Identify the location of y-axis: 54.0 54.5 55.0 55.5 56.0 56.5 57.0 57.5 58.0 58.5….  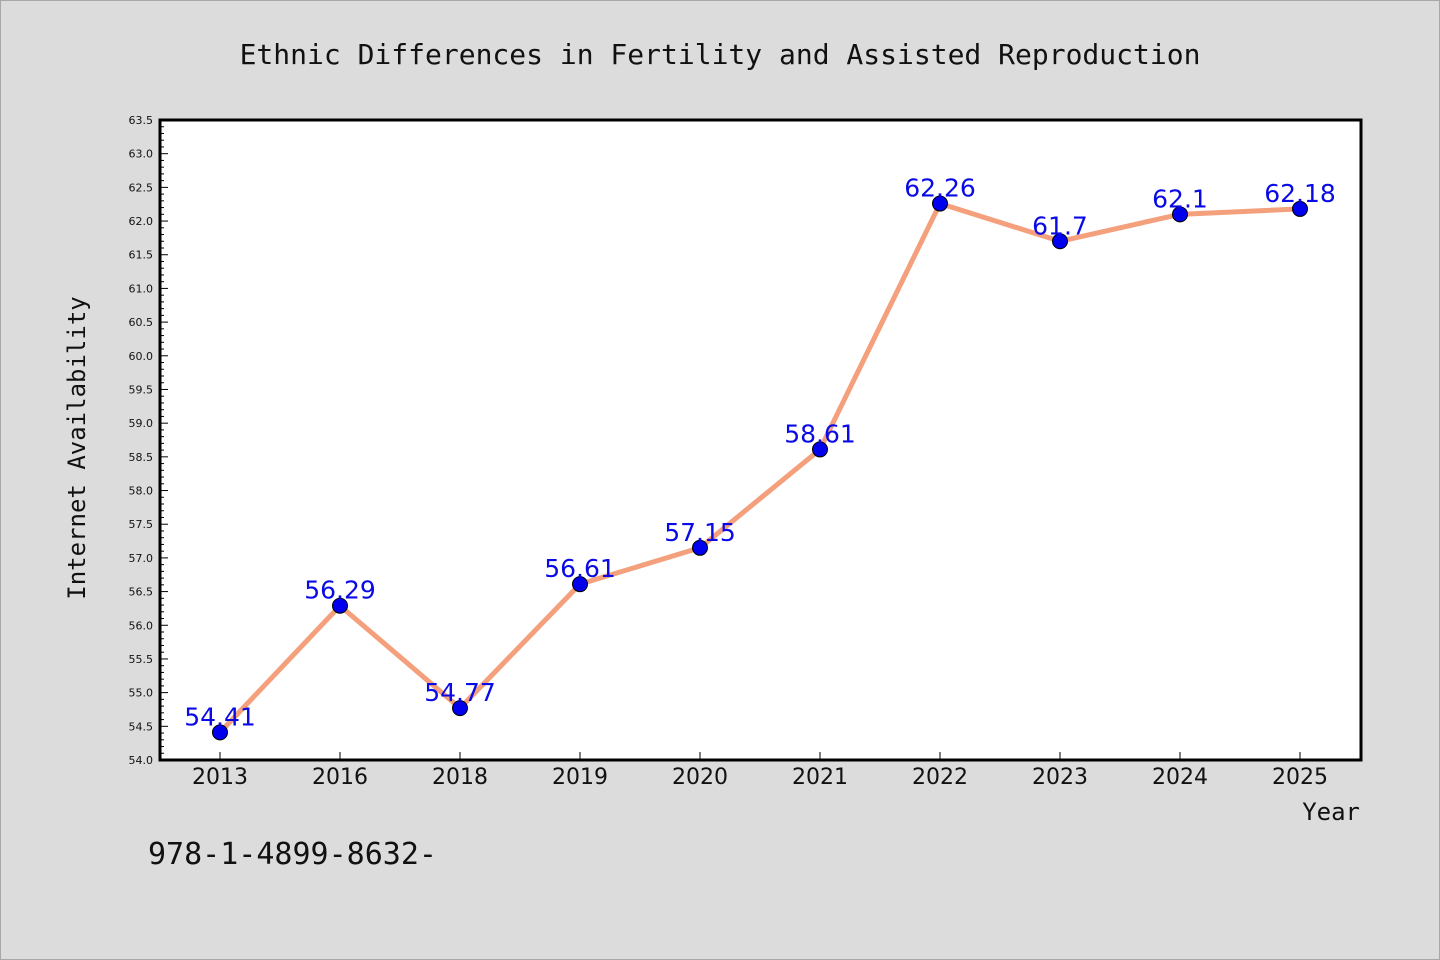
(148, 440).